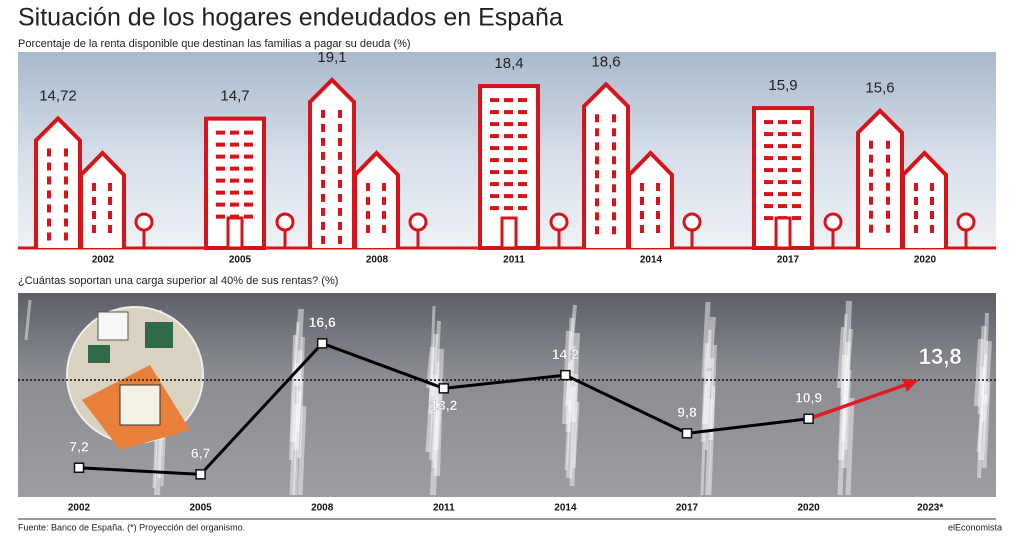 The image size is (1024, 536). Describe the element at coordinates (235, 233) in the screenshot. I see `door` at that location.